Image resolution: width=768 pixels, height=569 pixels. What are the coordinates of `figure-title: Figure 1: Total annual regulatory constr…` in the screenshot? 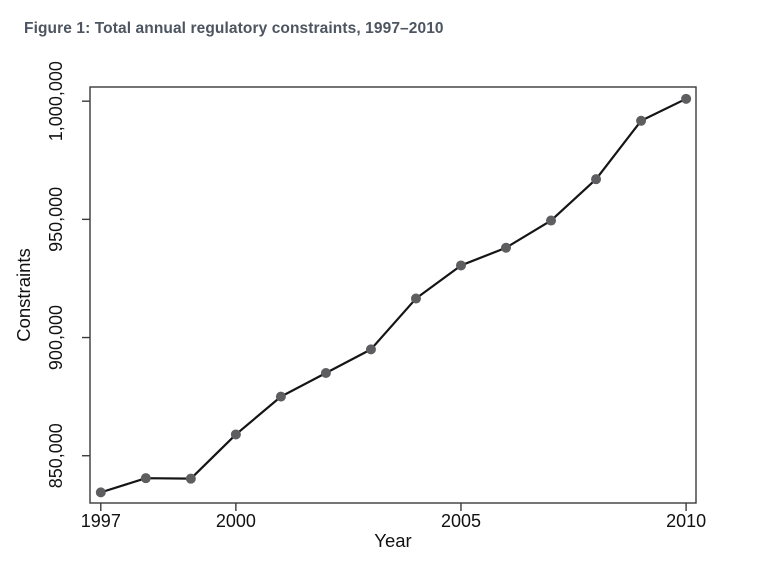 It's located at (234, 28).